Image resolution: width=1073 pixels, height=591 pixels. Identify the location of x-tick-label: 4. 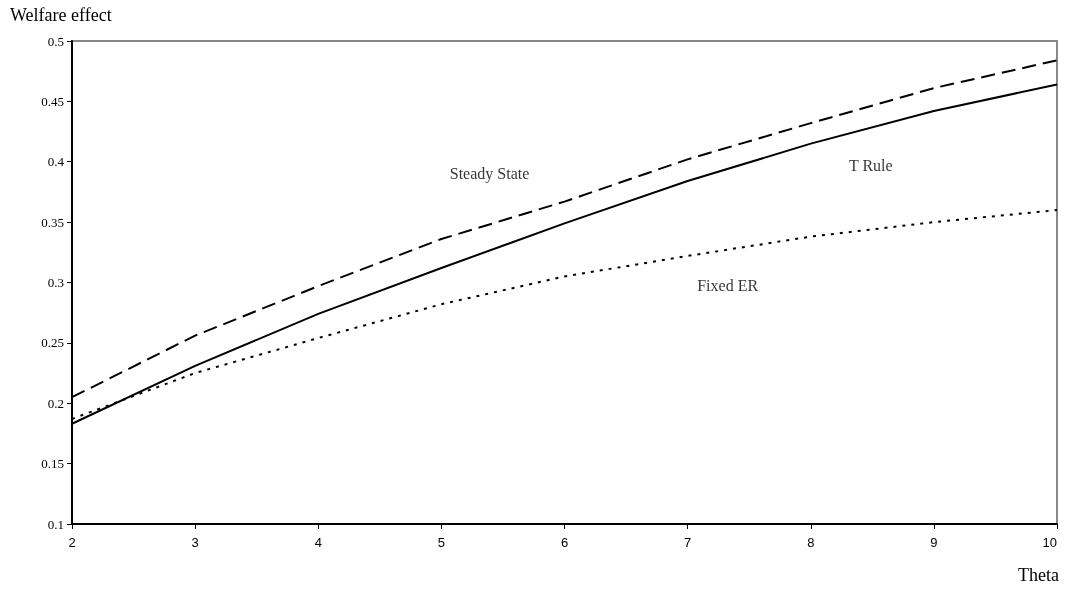
(318, 542).